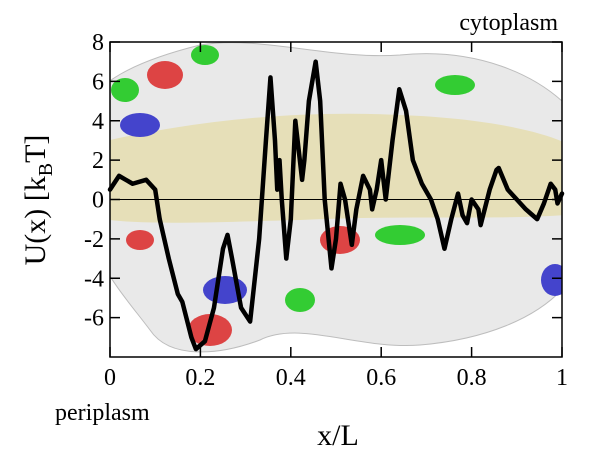  What do you see at coordinates (381, 378) in the screenshot?
I see `x-tick-label: 0.6` at bounding box center [381, 378].